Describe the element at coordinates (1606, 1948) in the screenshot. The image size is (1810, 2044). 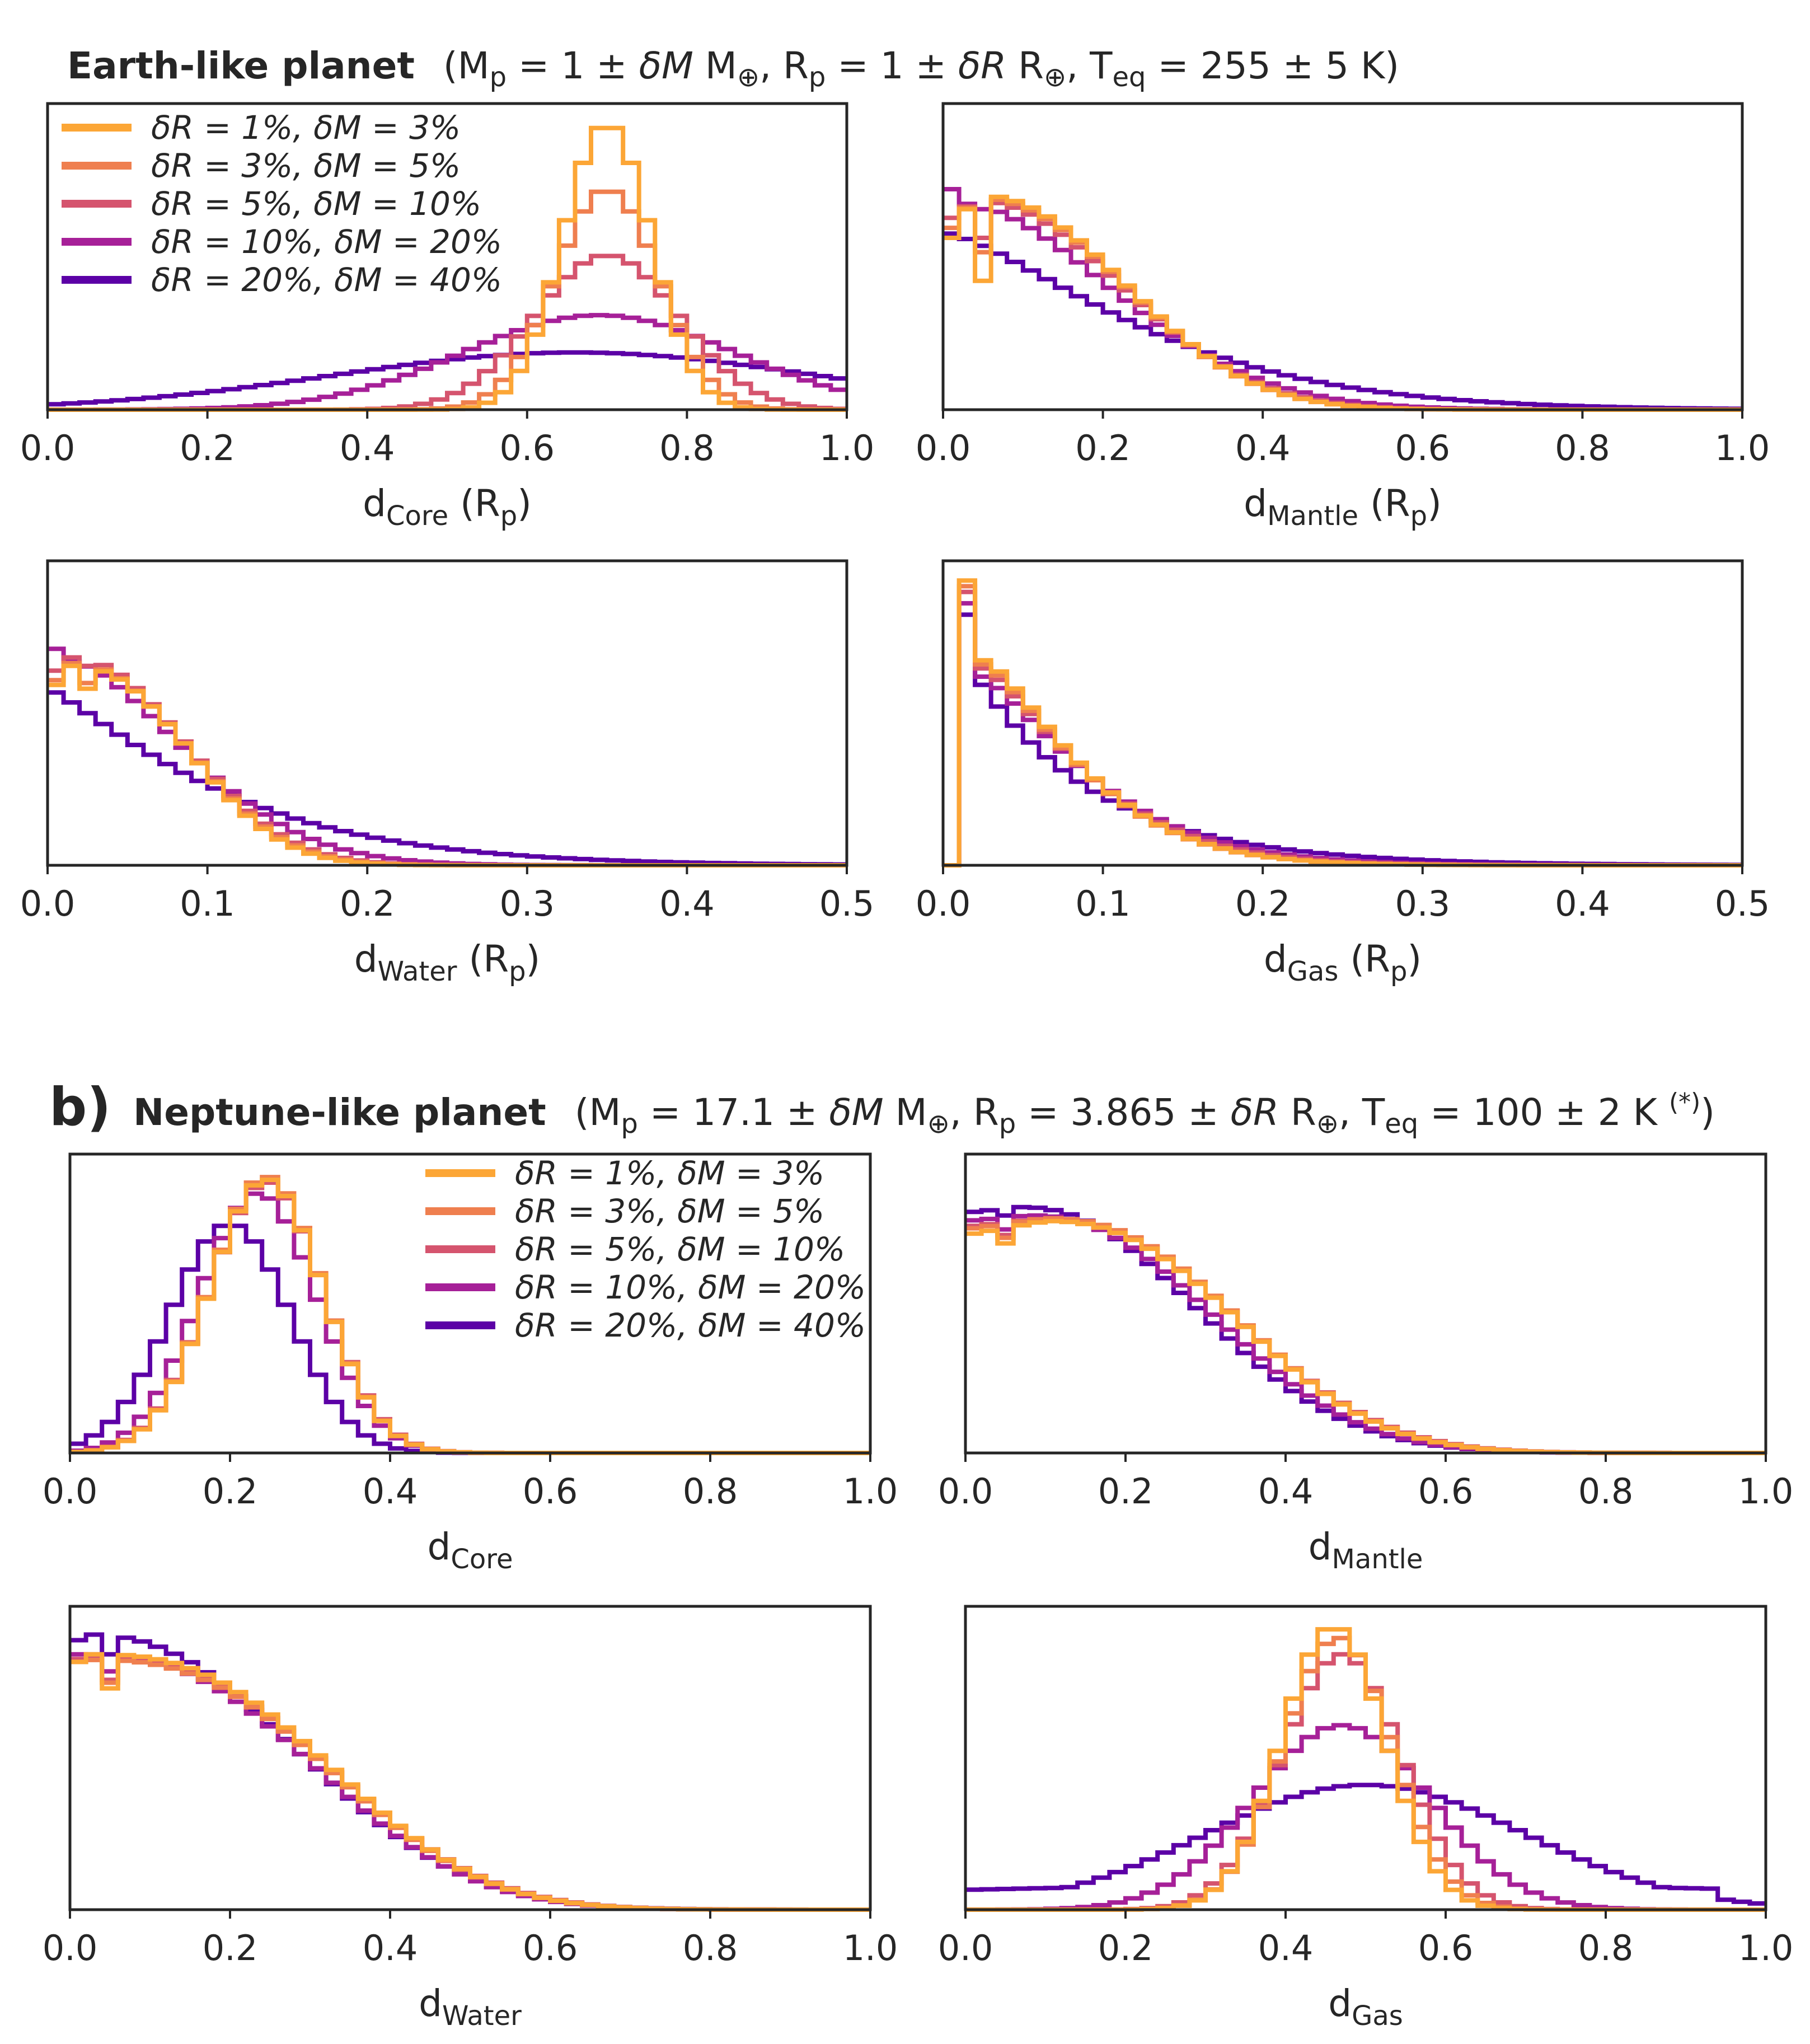
I see `xtick-label-b-gas-4: 0.8` at that location.